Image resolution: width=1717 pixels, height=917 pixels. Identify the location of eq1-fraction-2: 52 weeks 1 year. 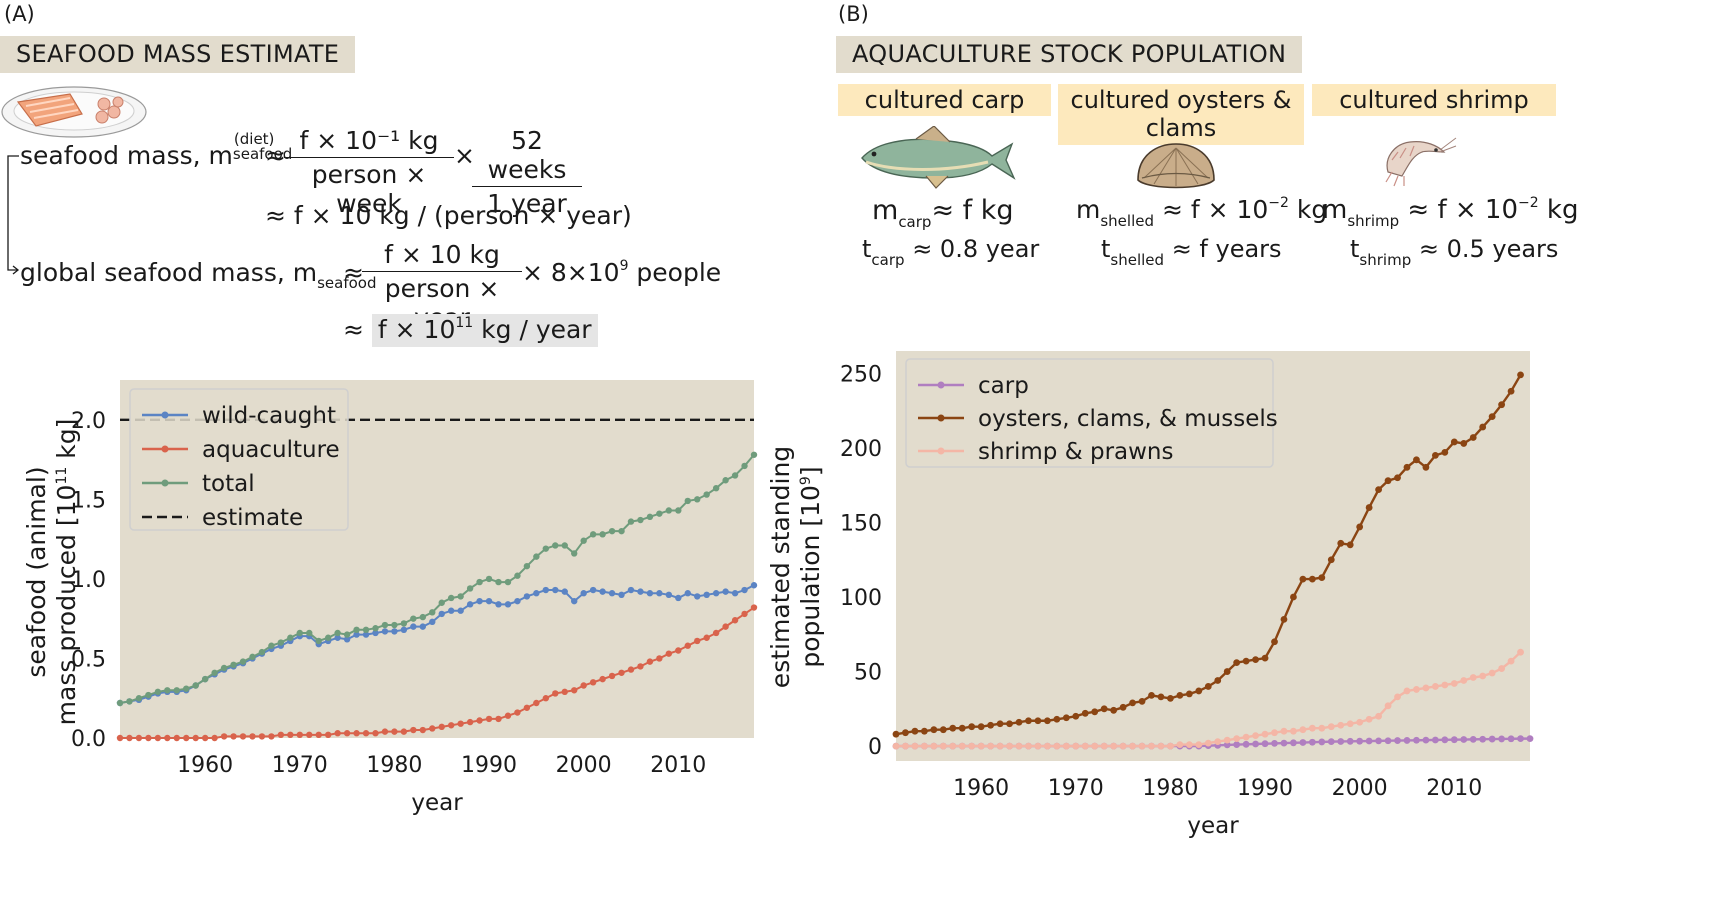
(527, 172).